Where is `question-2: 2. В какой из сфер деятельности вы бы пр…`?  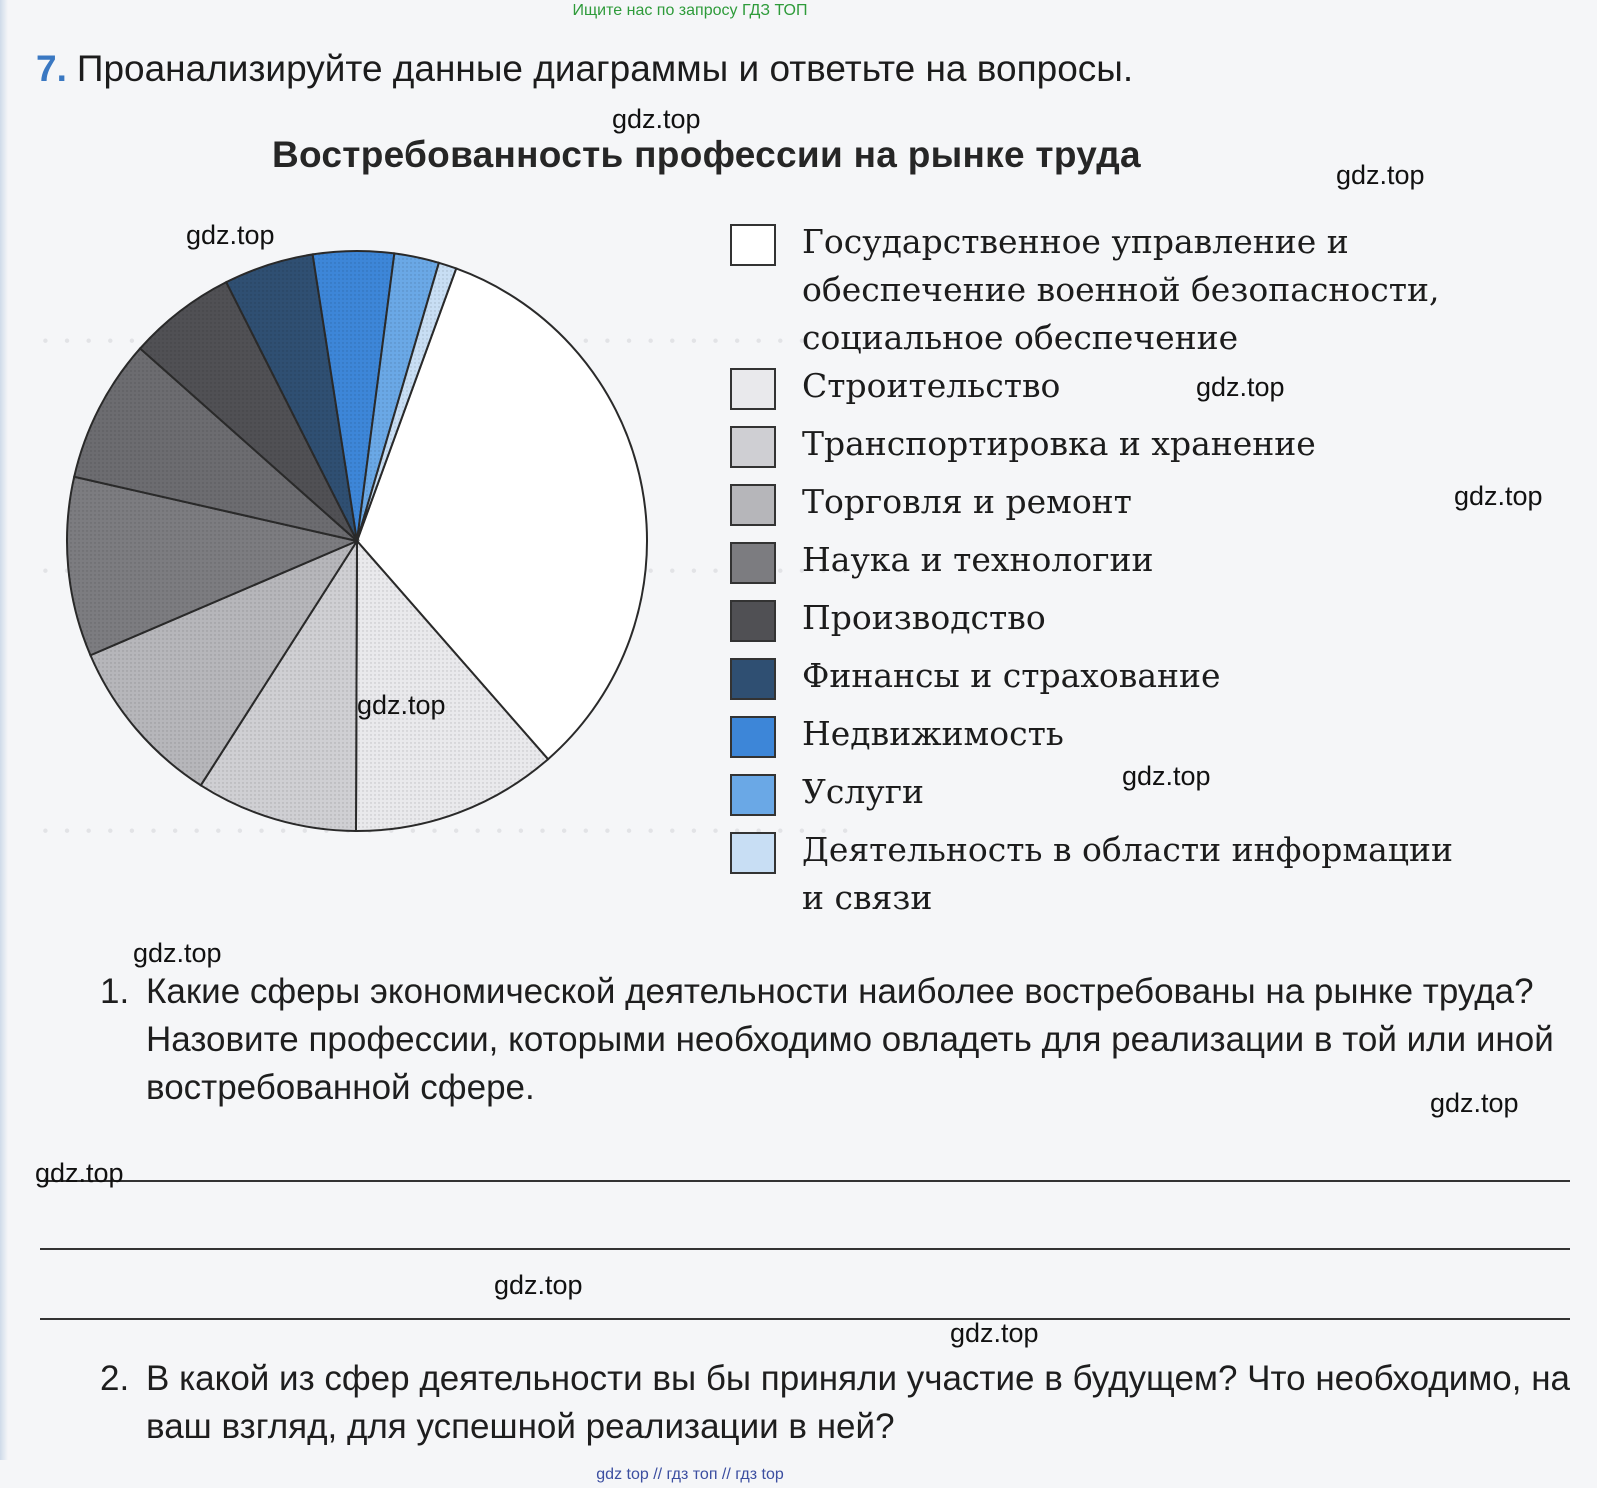
question-2: 2. В какой из сфер деятельности вы бы пр… is located at coordinates (835, 1400).